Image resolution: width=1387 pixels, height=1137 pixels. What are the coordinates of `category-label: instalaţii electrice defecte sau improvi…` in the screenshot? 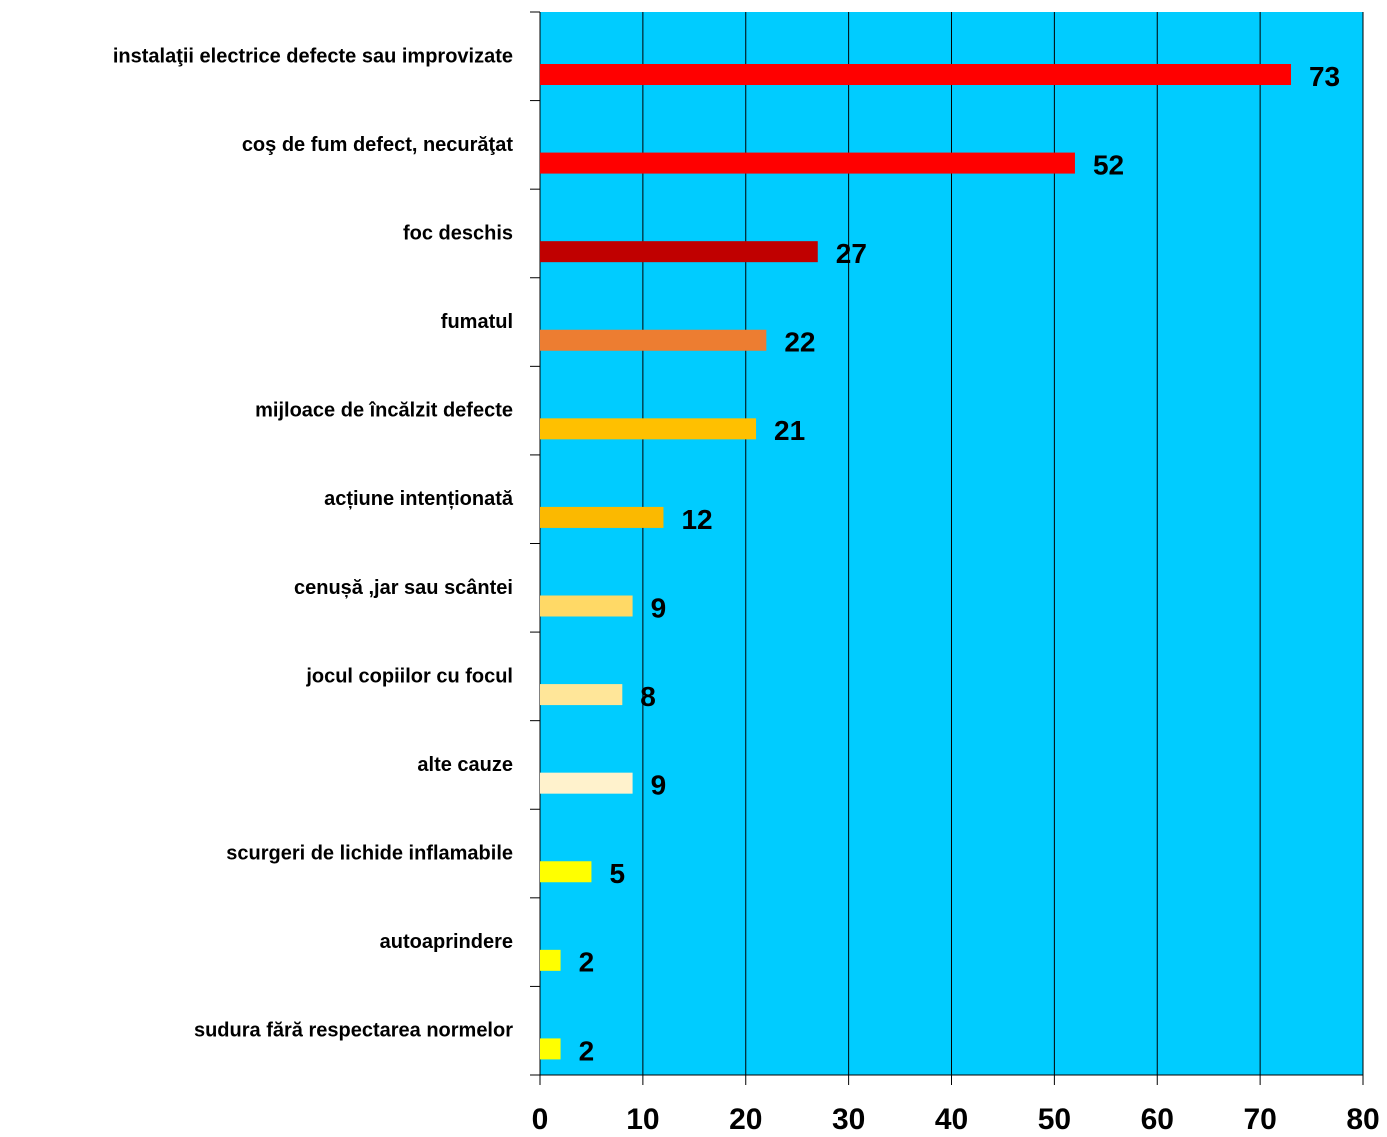 It's located at (313, 56).